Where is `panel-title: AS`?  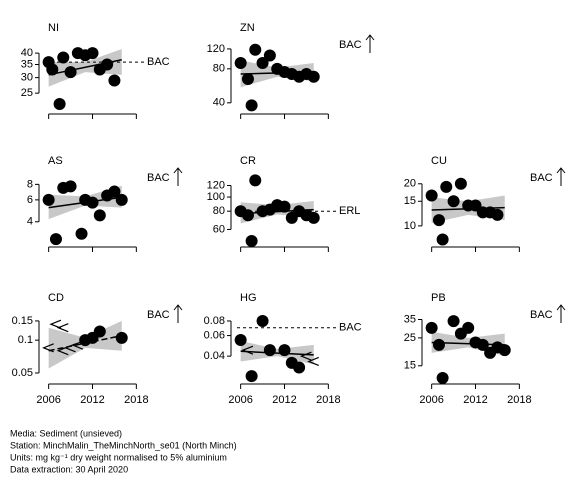
panel-title: AS is located at coordinates (55, 161).